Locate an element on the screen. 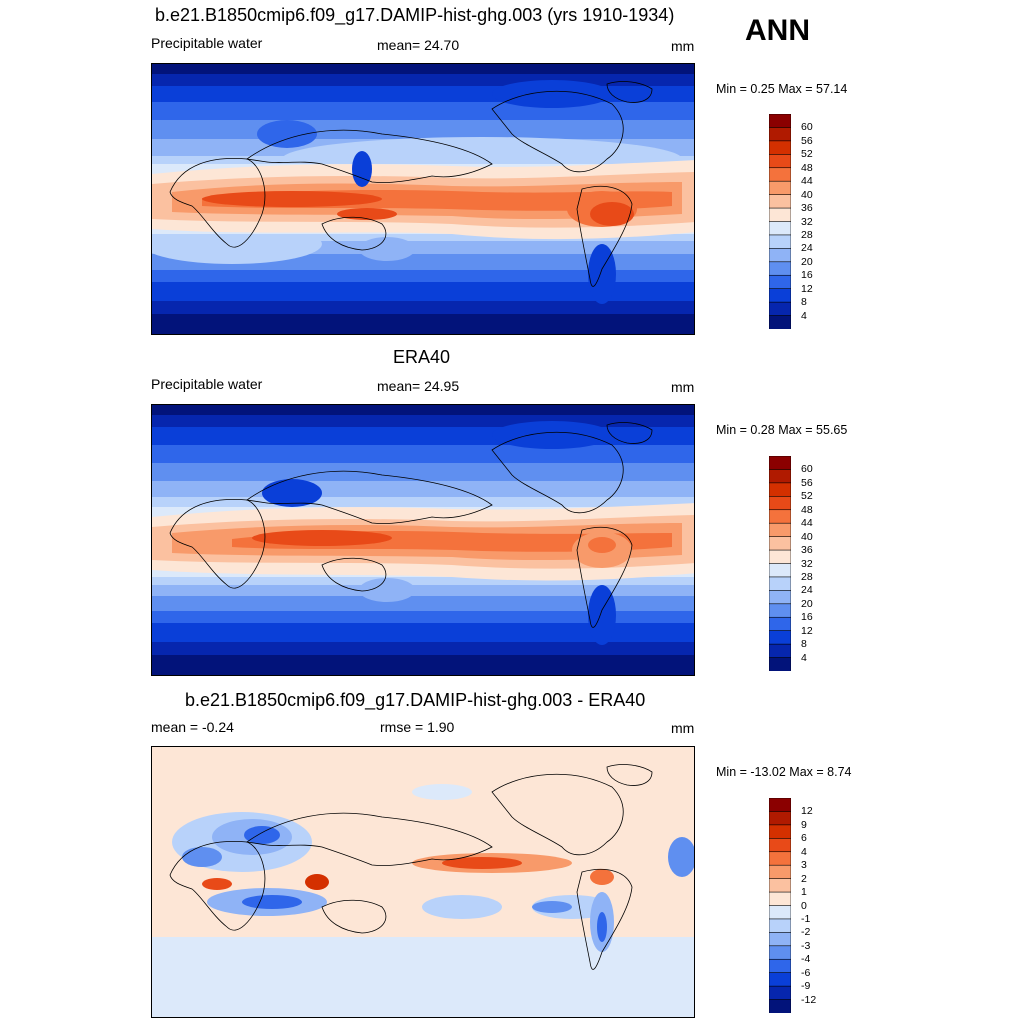  panel-3-mean-label: mean = -0.24 is located at coordinates (192, 727).